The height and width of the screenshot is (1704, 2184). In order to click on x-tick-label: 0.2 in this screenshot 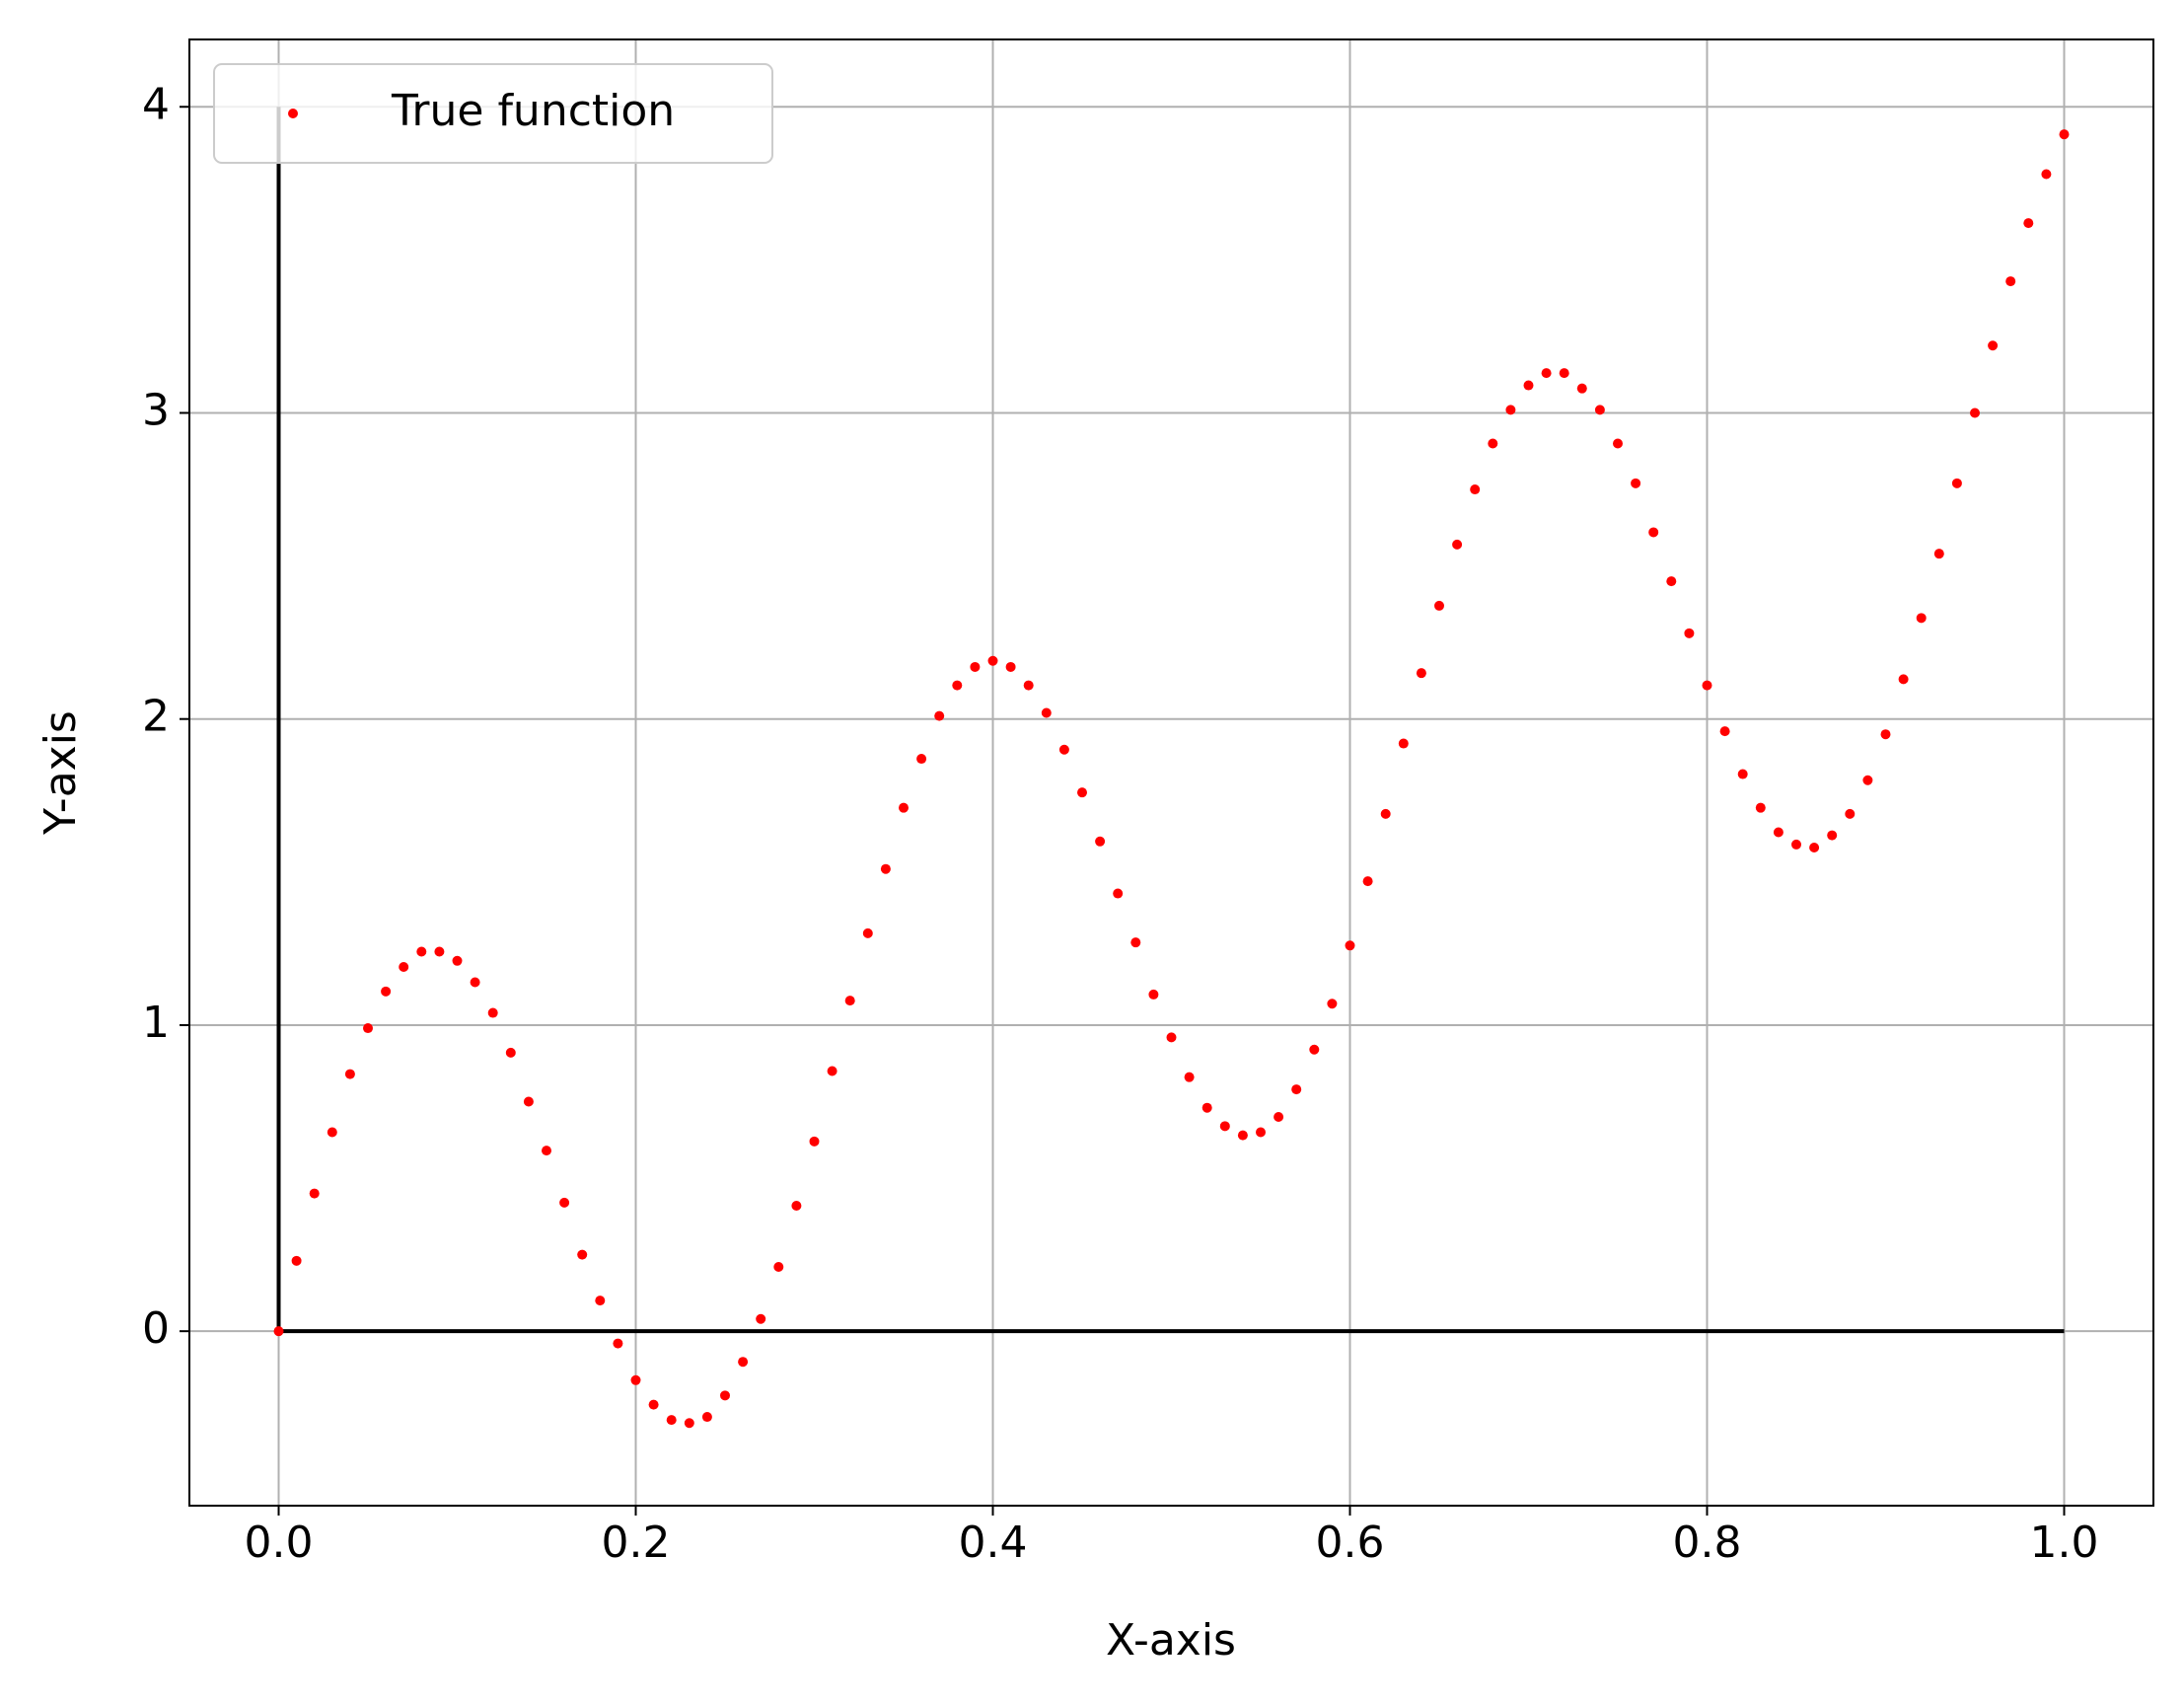, I will do `click(636, 1543)`.